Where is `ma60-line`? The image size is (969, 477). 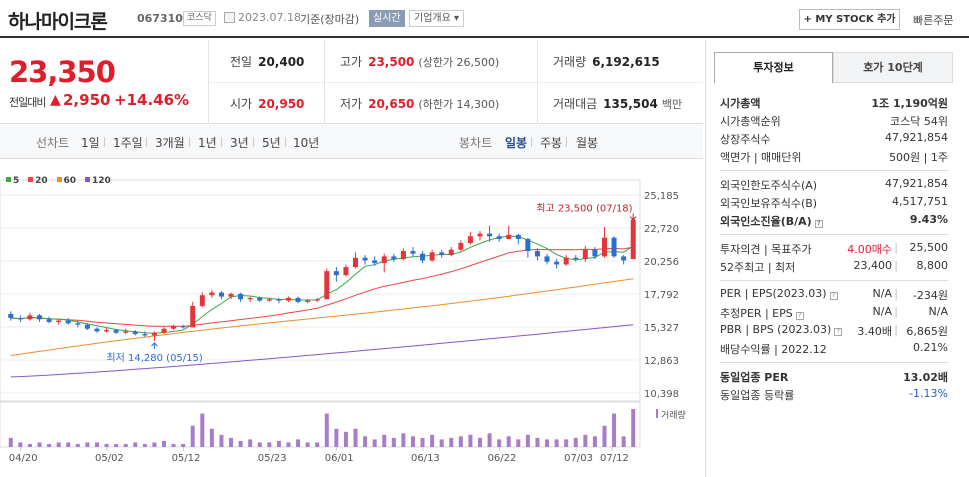
ma60-line is located at coordinates (322, 317).